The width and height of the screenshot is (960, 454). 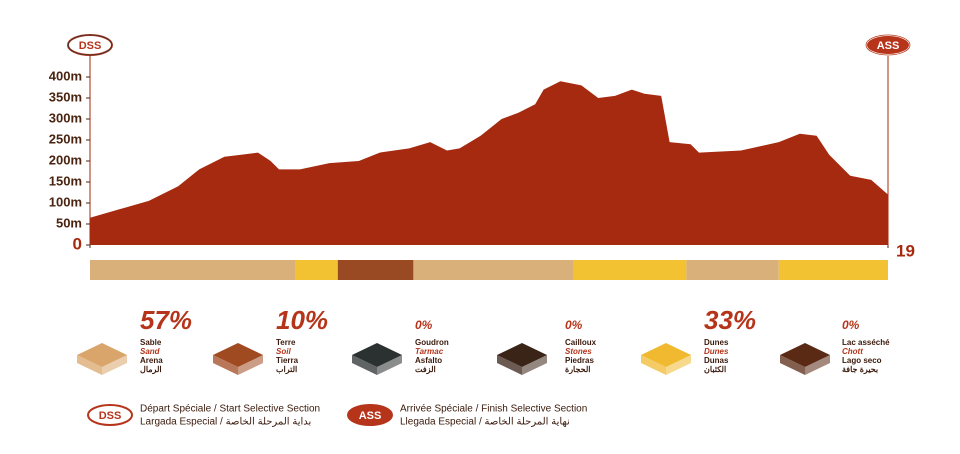 What do you see at coordinates (283, 351) in the screenshot?
I see `surface-name: Soil` at bounding box center [283, 351].